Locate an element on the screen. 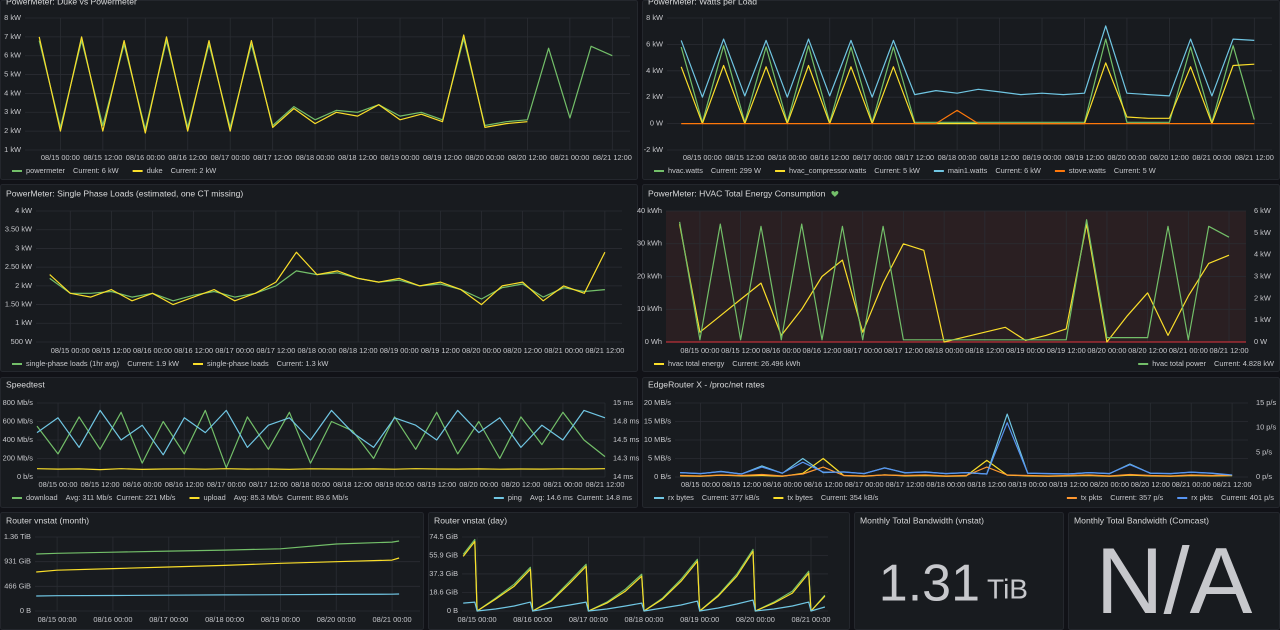 Image resolution: width=1280 pixels, height=630 pixels. y2-tick-label: 1 kW is located at coordinates (1262, 319).